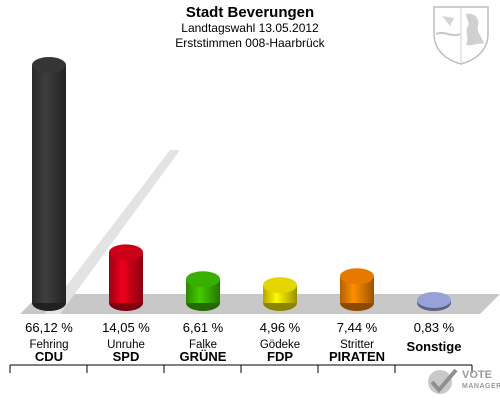  I want to click on party-label: CDU, so click(49, 356).